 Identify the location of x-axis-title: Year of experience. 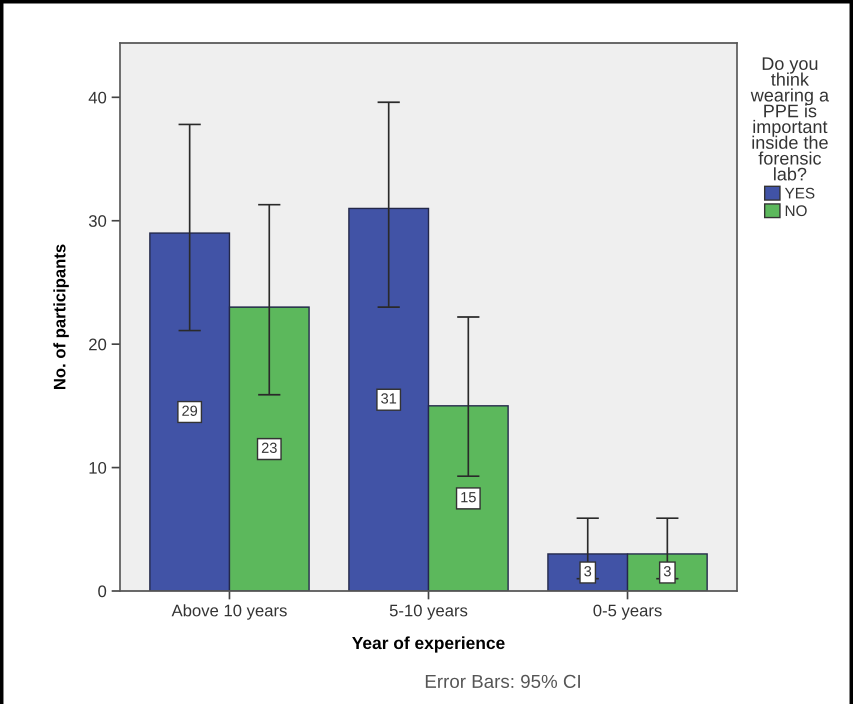
(428, 644).